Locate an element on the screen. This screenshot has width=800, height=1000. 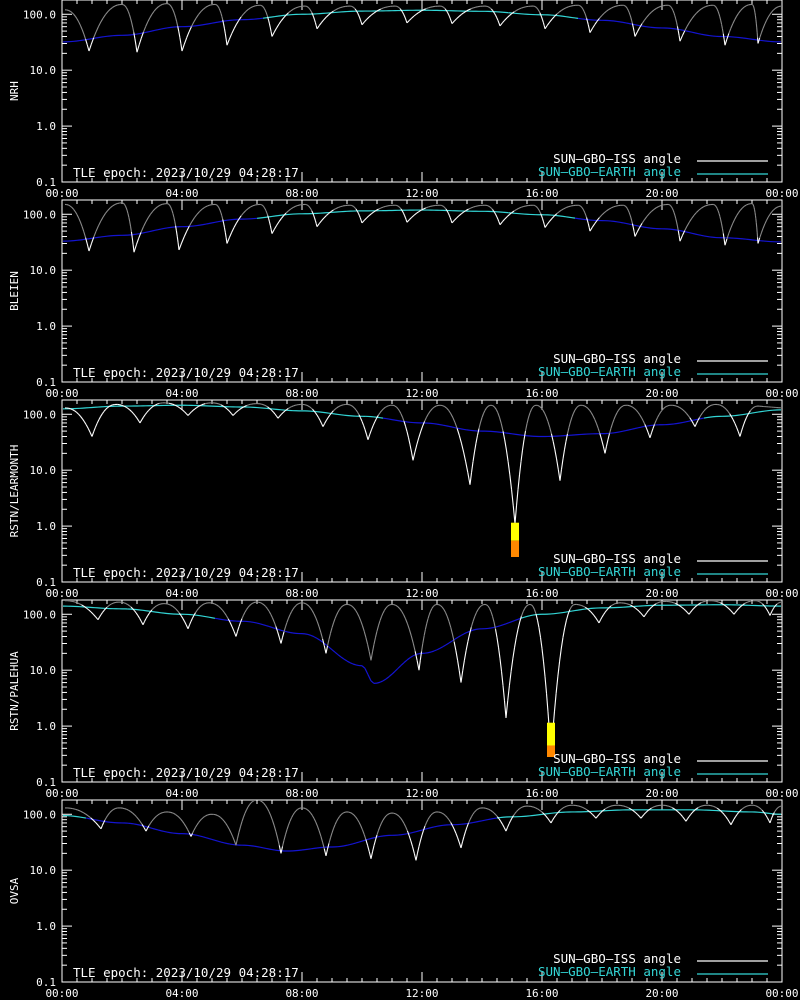
x-tick-label: 12:00 is located at coordinates (421, 393).